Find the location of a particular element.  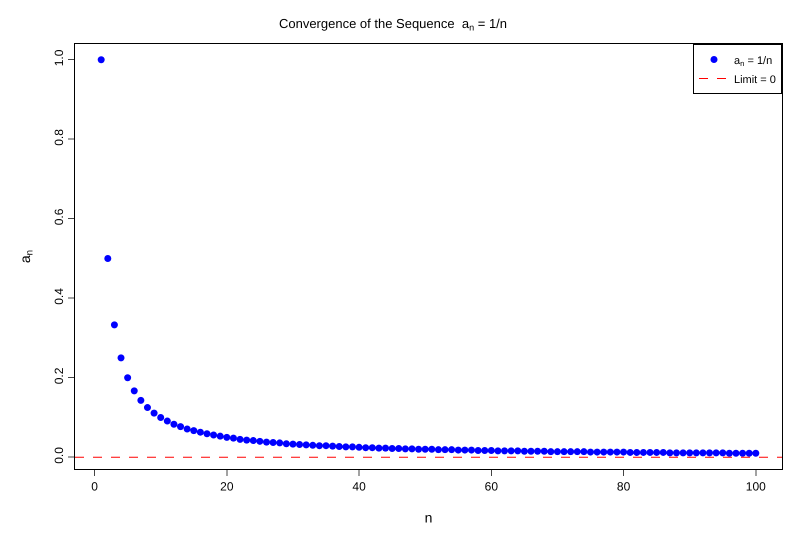

y-tick-label: 0.2 is located at coordinates (59, 375).